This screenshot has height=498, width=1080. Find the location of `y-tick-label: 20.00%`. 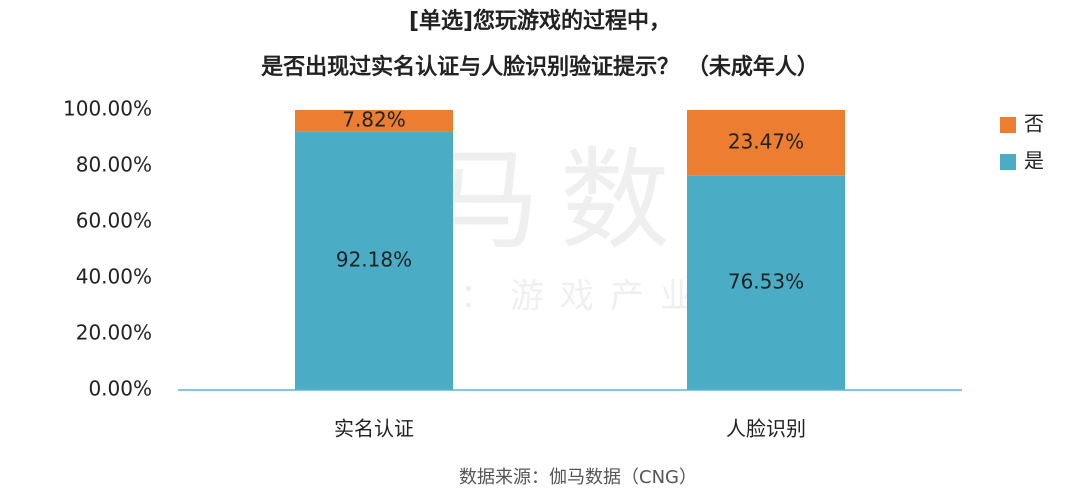

y-tick-label: 20.00% is located at coordinates (114, 333).